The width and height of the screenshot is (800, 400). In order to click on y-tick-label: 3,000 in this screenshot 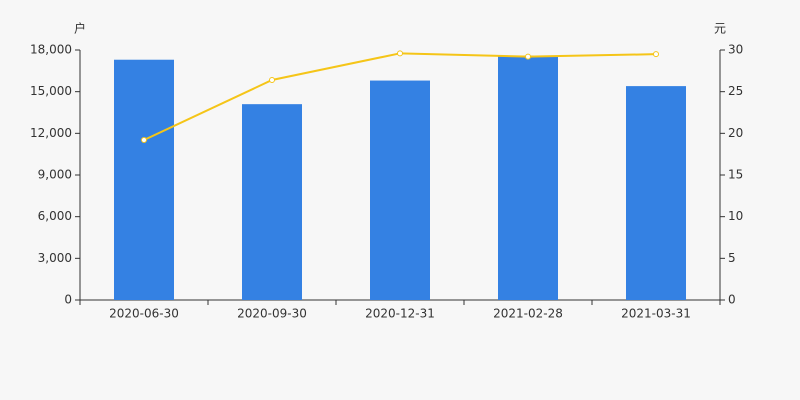, I will do `click(55, 258)`.